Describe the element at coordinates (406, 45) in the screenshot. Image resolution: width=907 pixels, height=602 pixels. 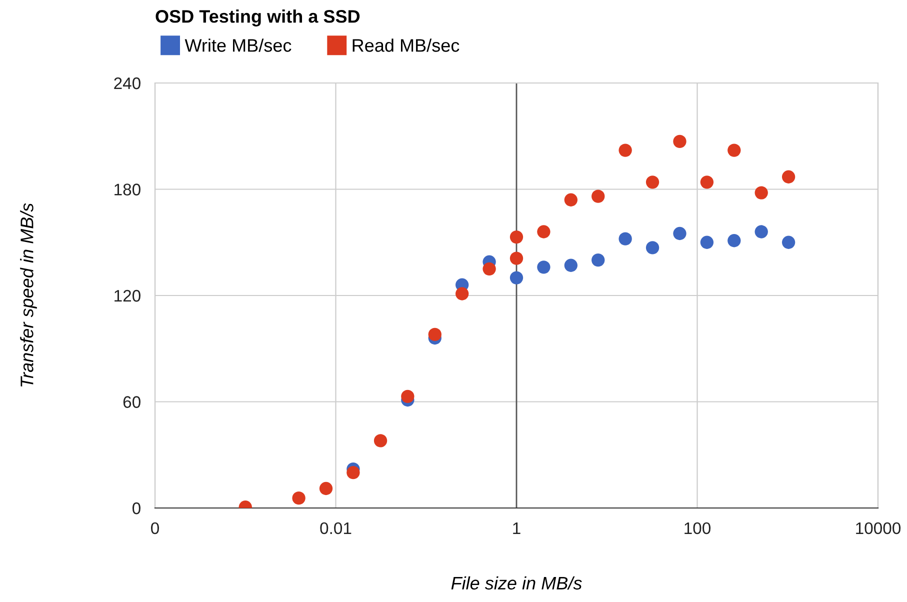
I see `legend-label: Read MB/sec` at that location.